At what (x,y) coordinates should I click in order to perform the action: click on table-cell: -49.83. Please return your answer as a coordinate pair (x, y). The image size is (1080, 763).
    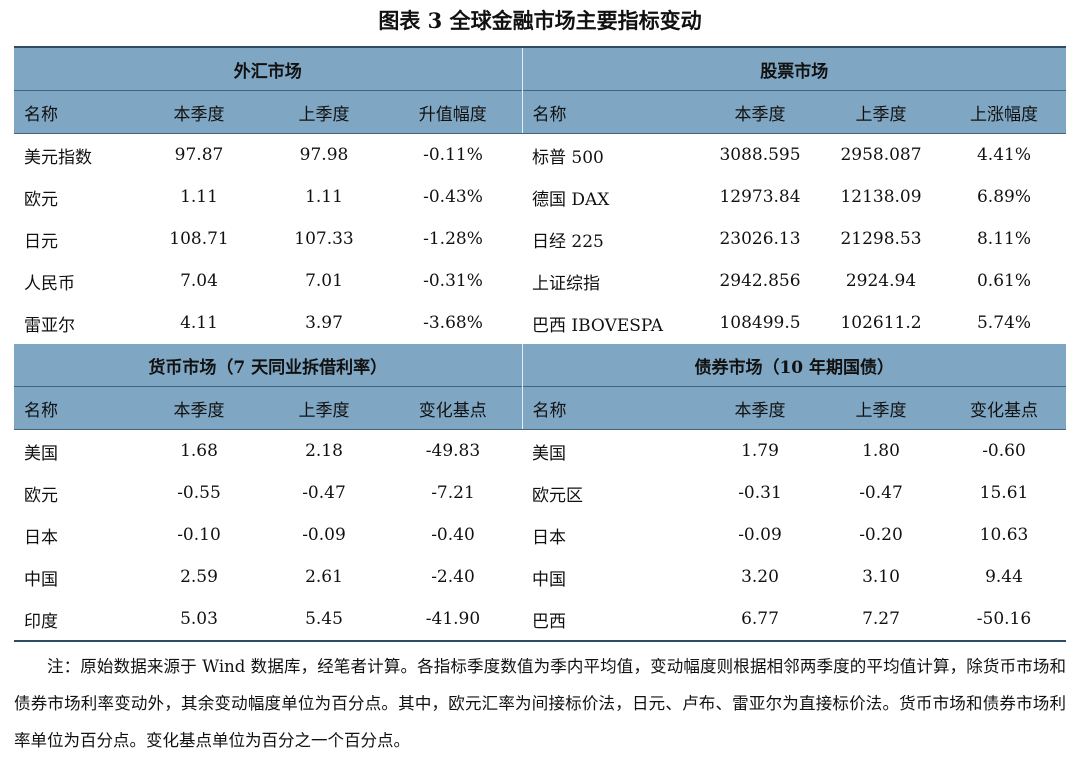
    Looking at the image, I should click on (453, 451).